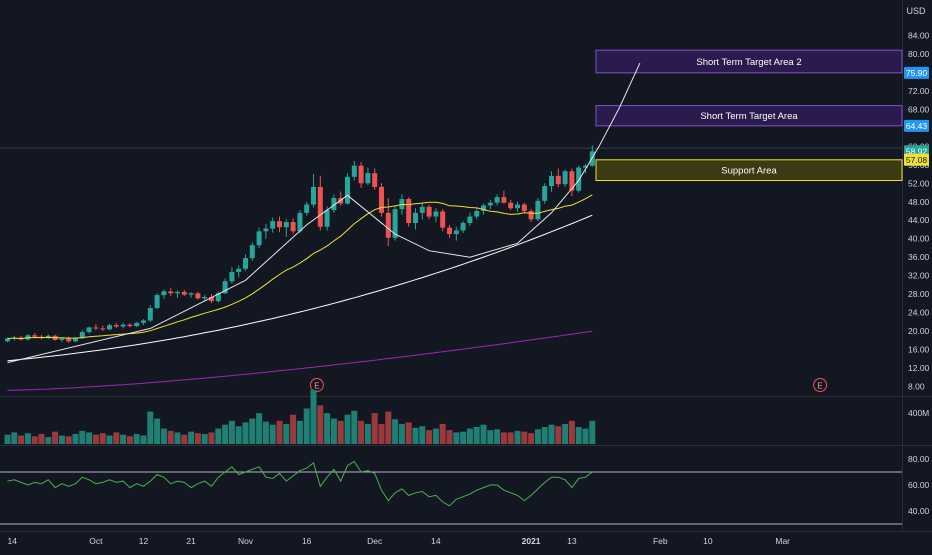 This screenshot has height=555, width=932. Describe the element at coordinates (916, 72) in the screenshot. I see `price-badge` at that location.